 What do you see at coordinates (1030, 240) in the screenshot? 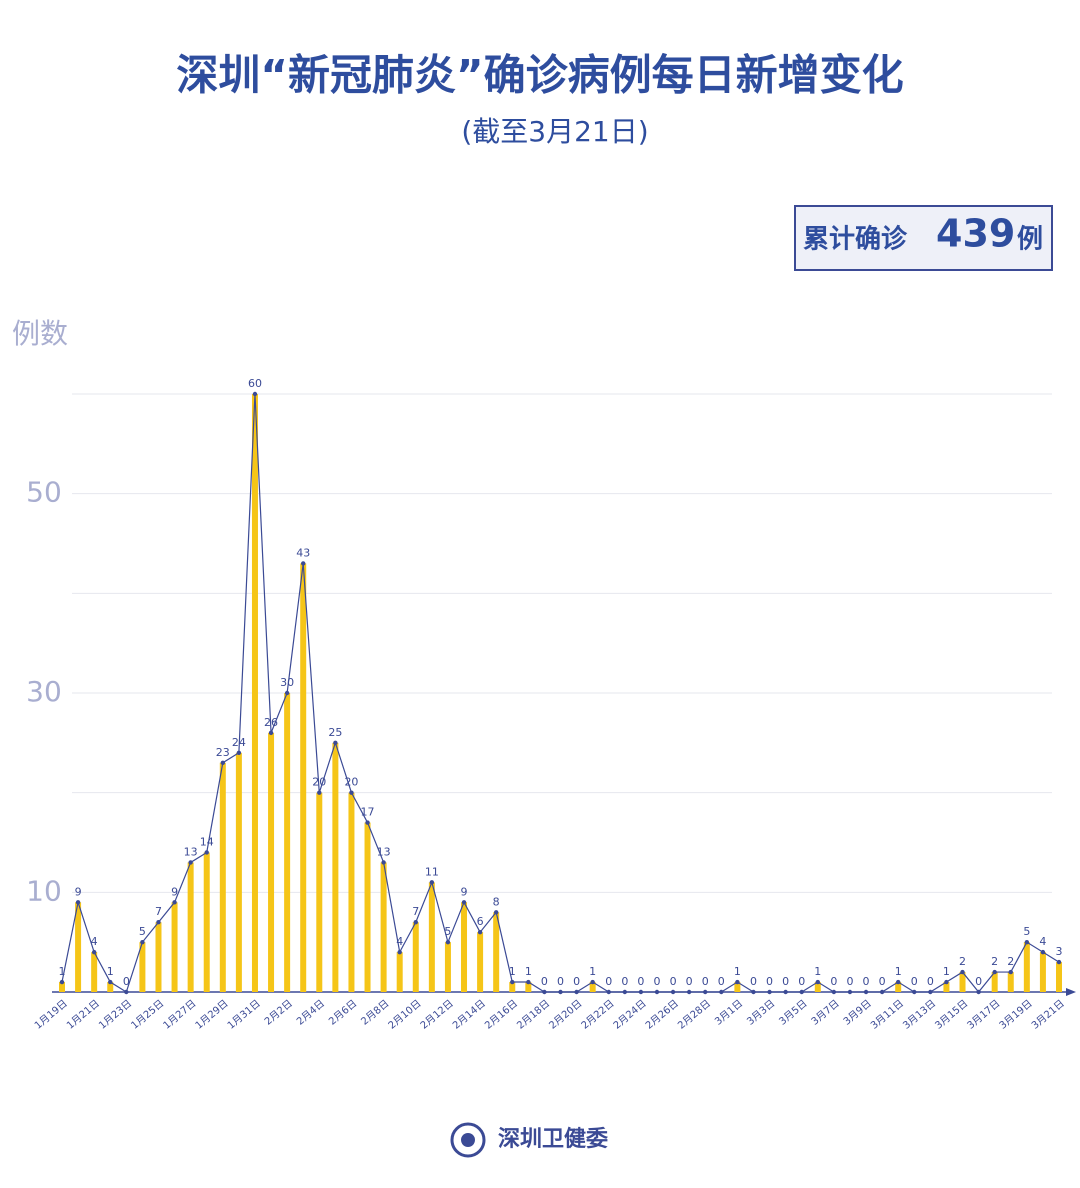
I see `total-suffix: 例` at bounding box center [1030, 240].